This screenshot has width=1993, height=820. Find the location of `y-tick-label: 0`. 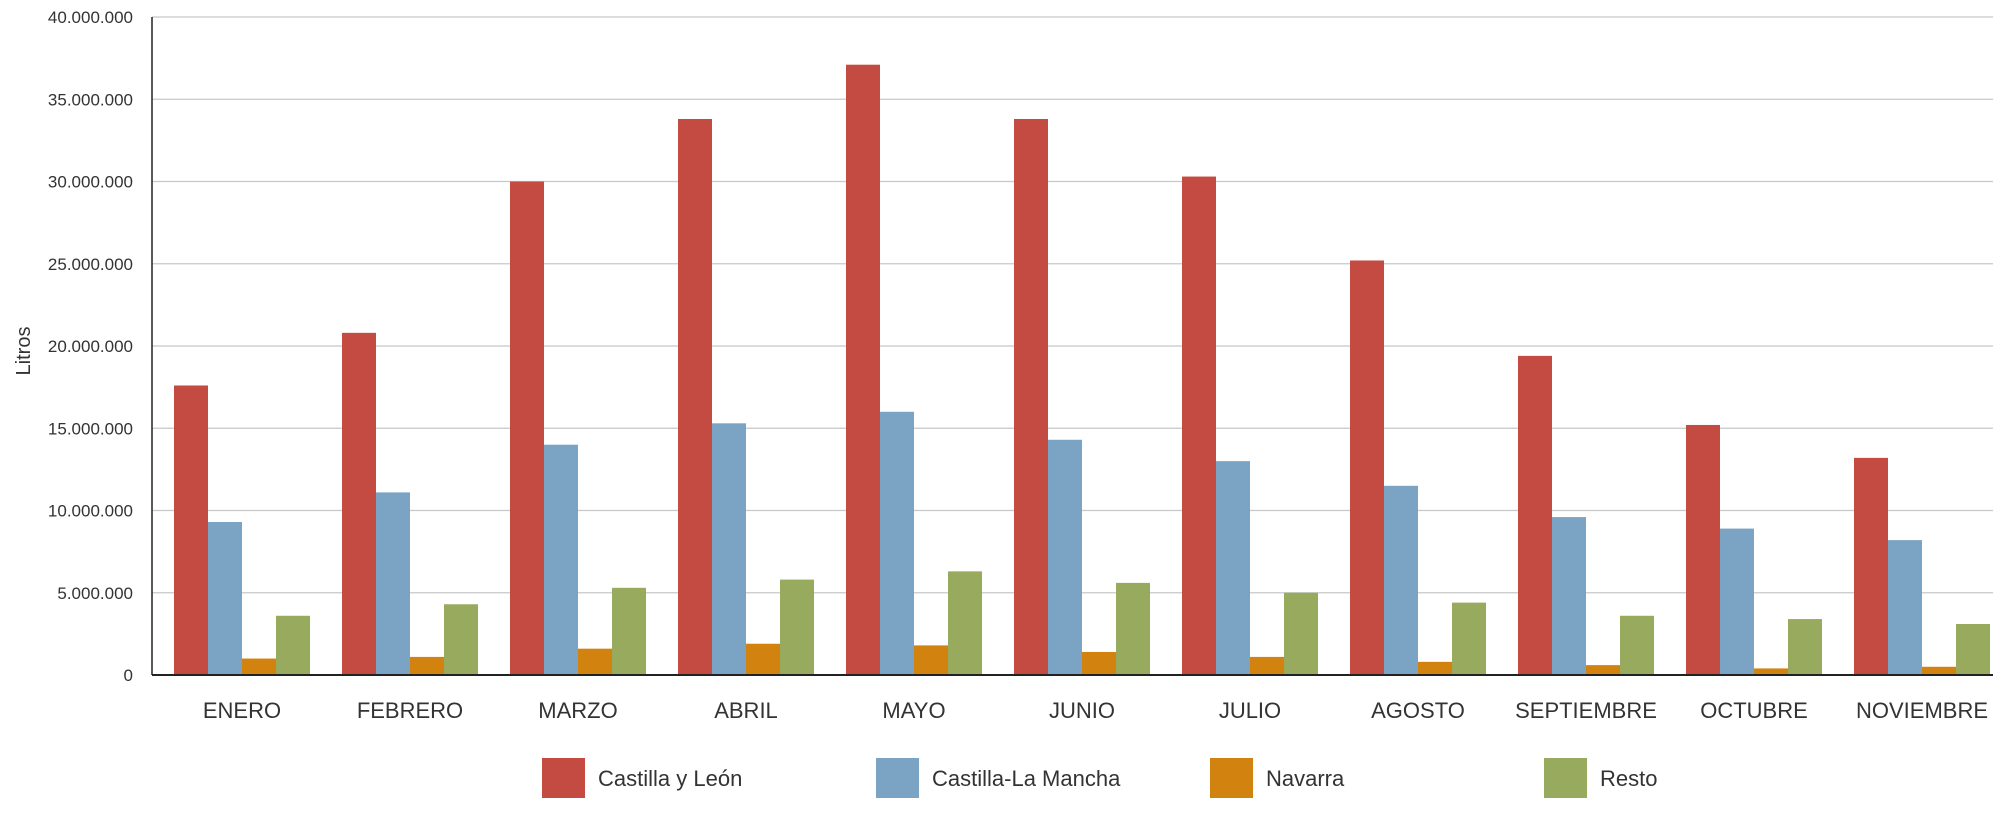

y-tick-label: 0 is located at coordinates (128, 675).